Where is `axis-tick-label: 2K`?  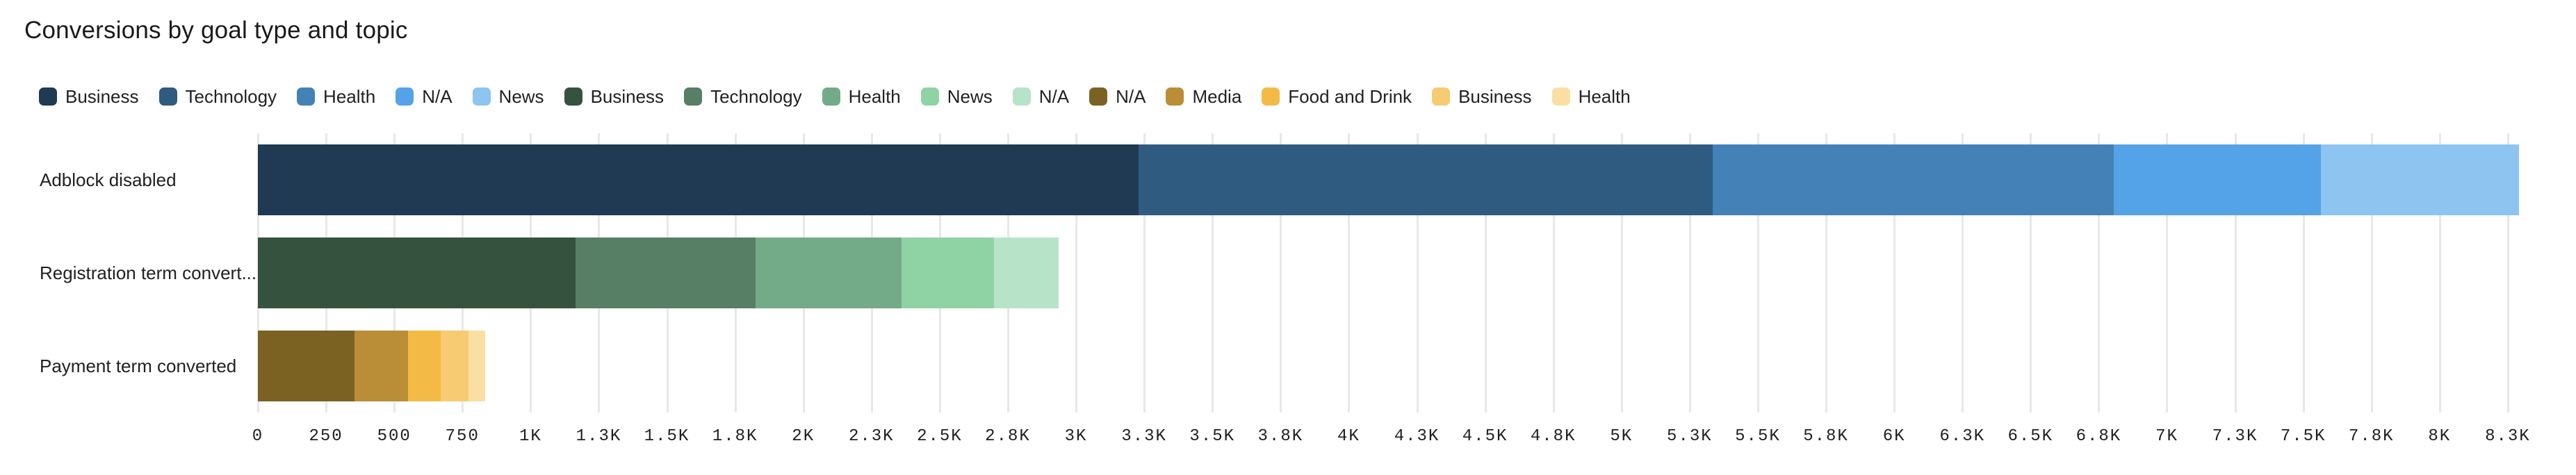
axis-tick-label: 2K is located at coordinates (803, 436).